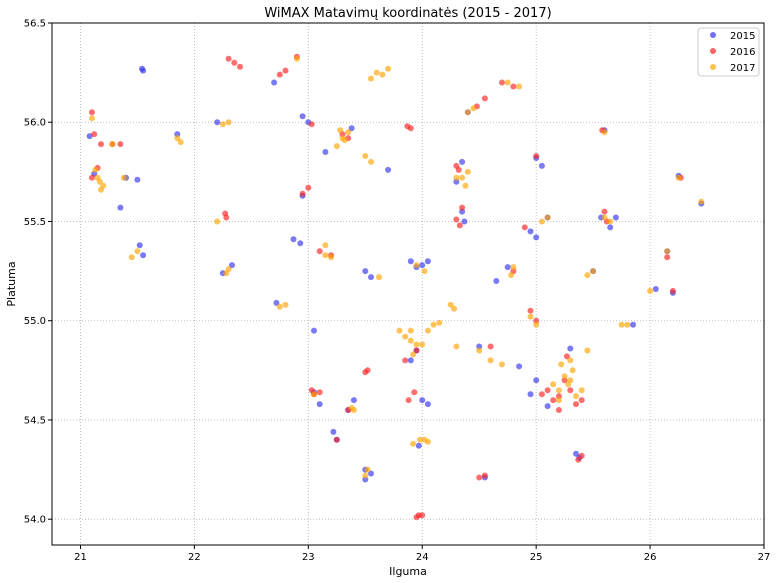 The image size is (778, 583). I want to click on y-tick-label: 55.0, so click(35, 321).